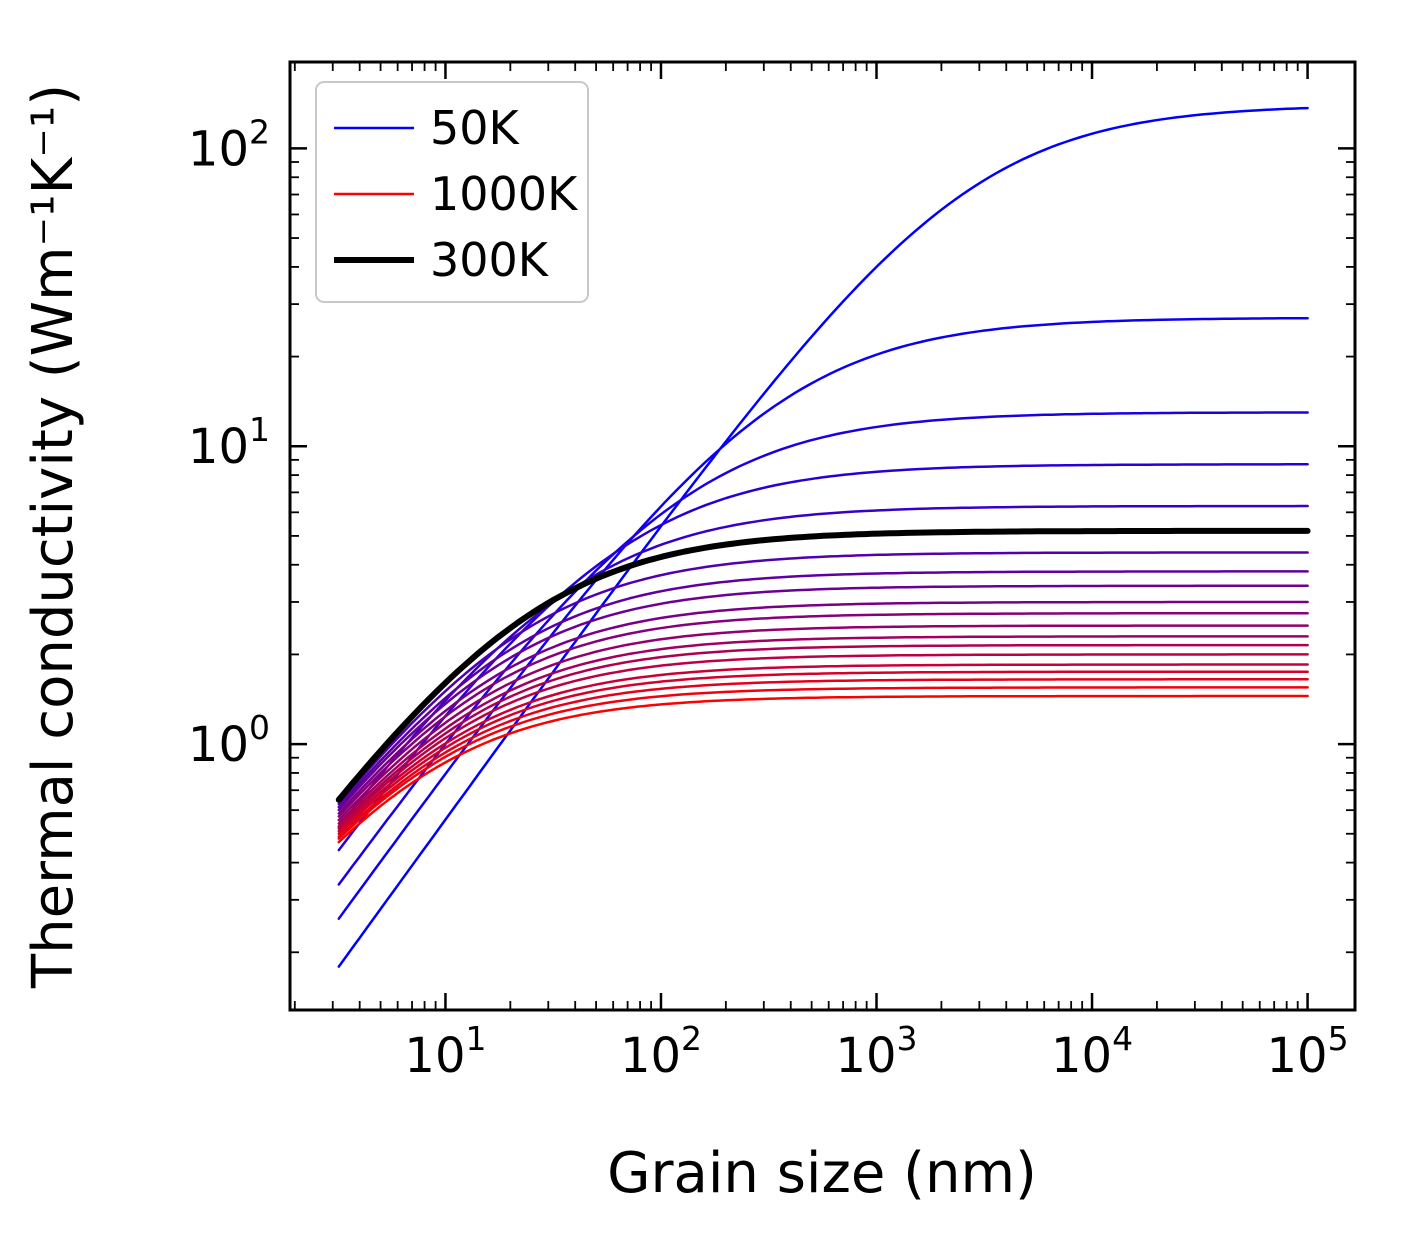 Image resolution: width=1421 pixels, height=1254 pixels. I want to click on x-tick-label: 10⁵, so click(1308, 1051).